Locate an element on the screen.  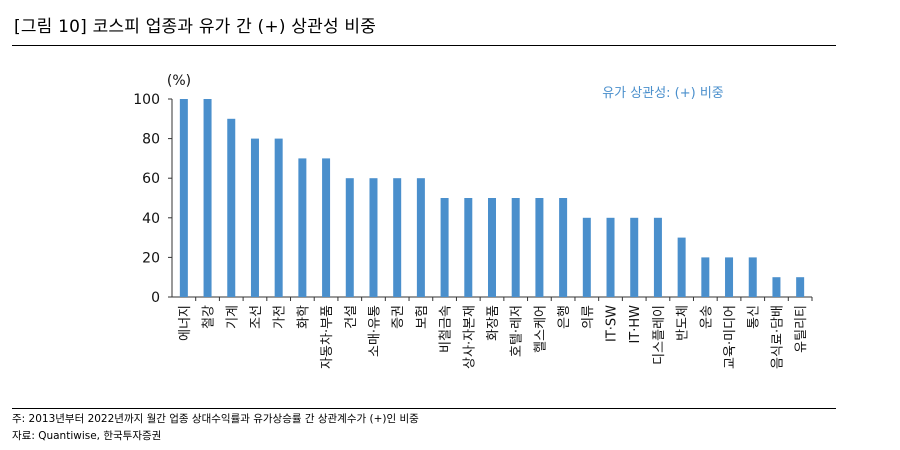
x-tick-label: 통신 is located at coordinates (754, 317).